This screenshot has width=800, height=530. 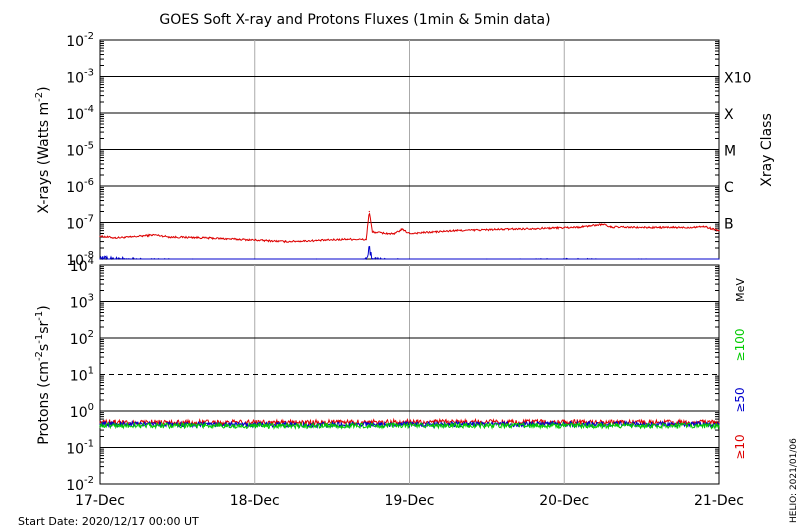 What do you see at coordinates (80, 113) in the screenshot?
I see `y-tick-label: 10⁻⁴` at bounding box center [80, 113].